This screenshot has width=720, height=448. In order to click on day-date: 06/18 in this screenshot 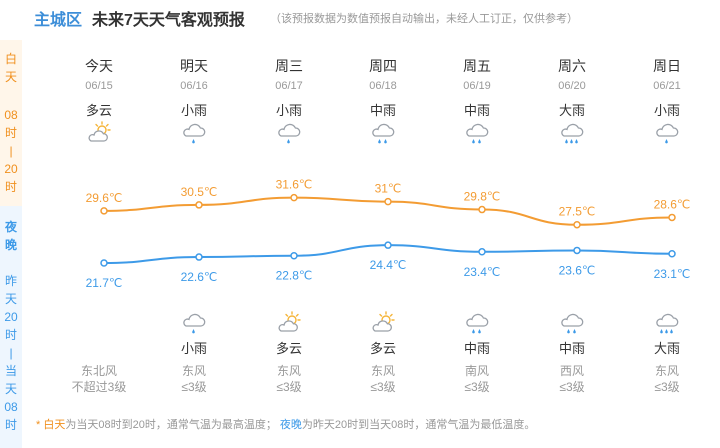, I will do `click(383, 86)`.